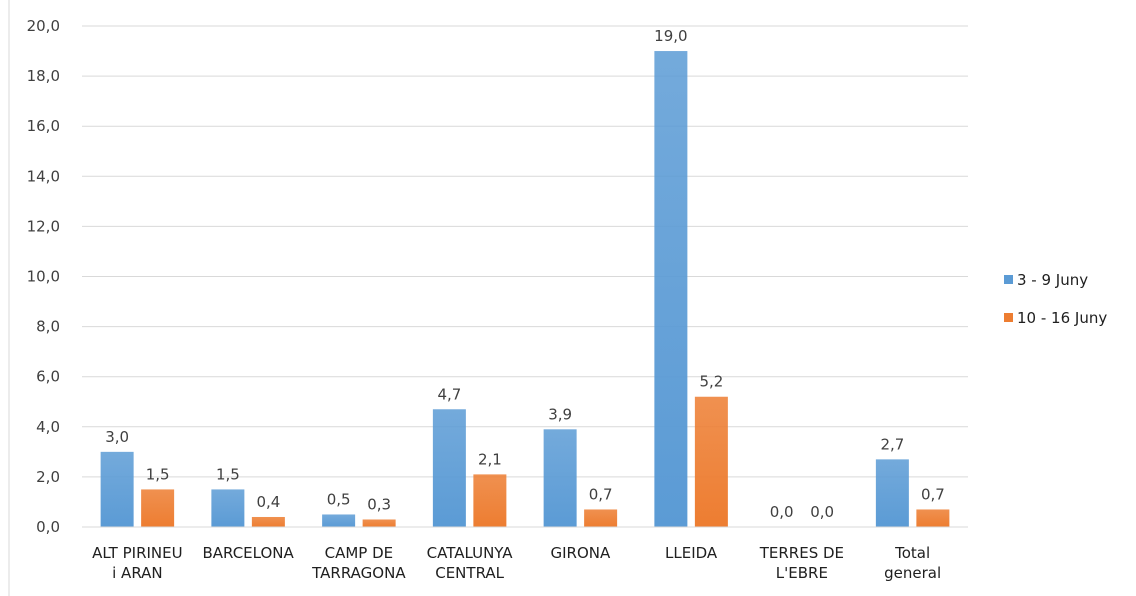 The width and height of the screenshot is (1136, 596). I want to click on y-tick-label: 8,0, so click(48, 327).